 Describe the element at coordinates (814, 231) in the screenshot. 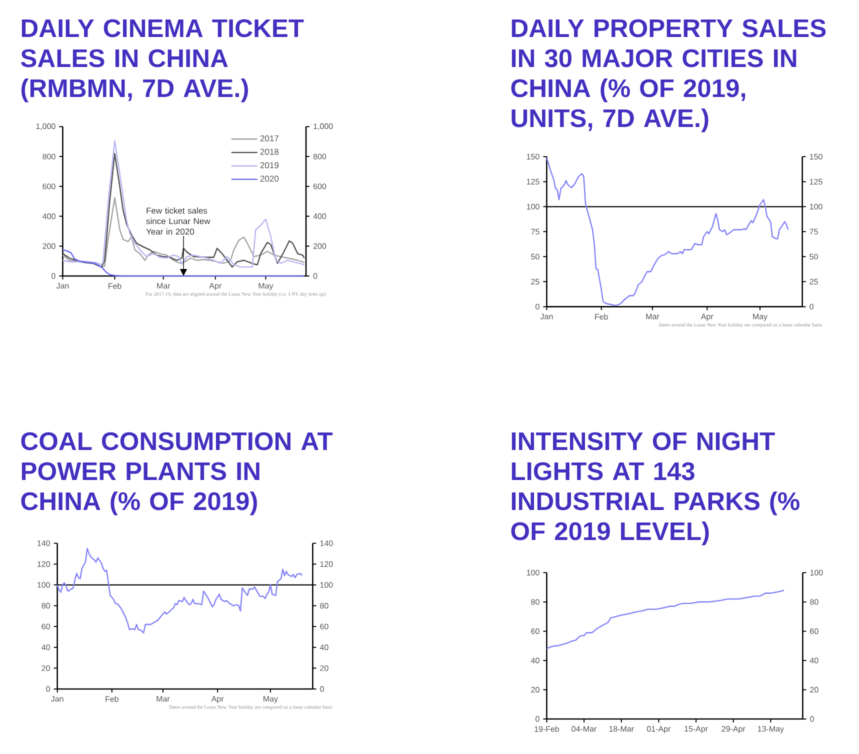

I see `y2-tick-label: 75` at that location.